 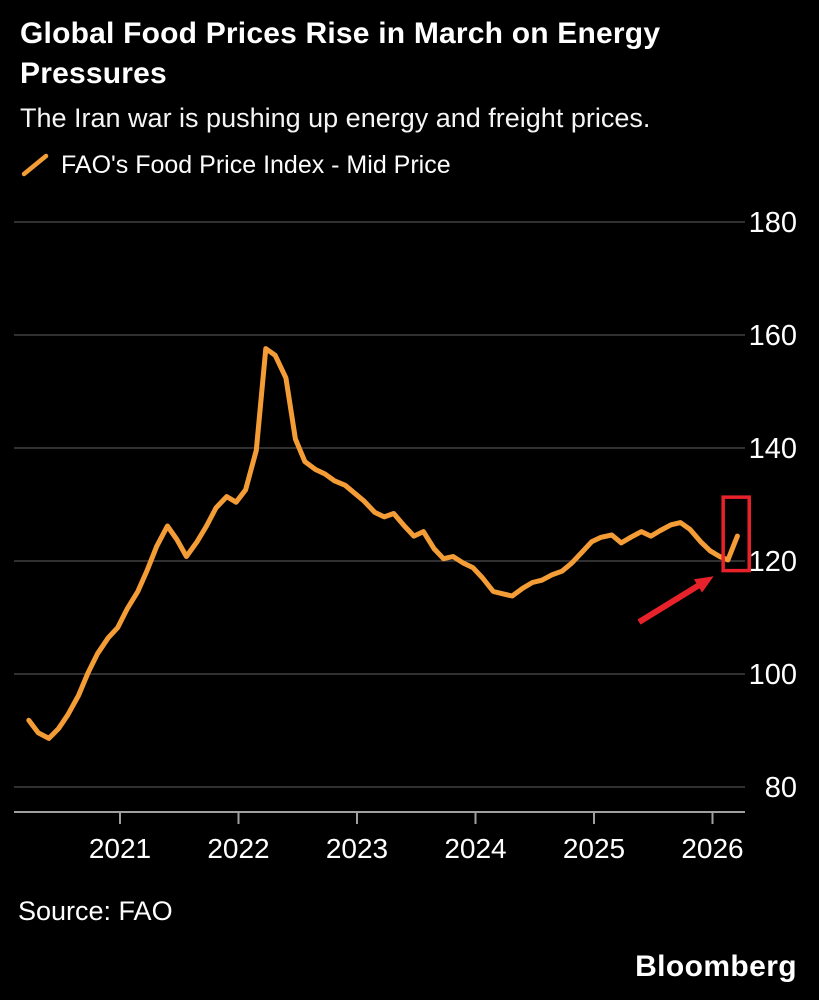 I want to click on x-tick-label: 2021, so click(x=120, y=848).